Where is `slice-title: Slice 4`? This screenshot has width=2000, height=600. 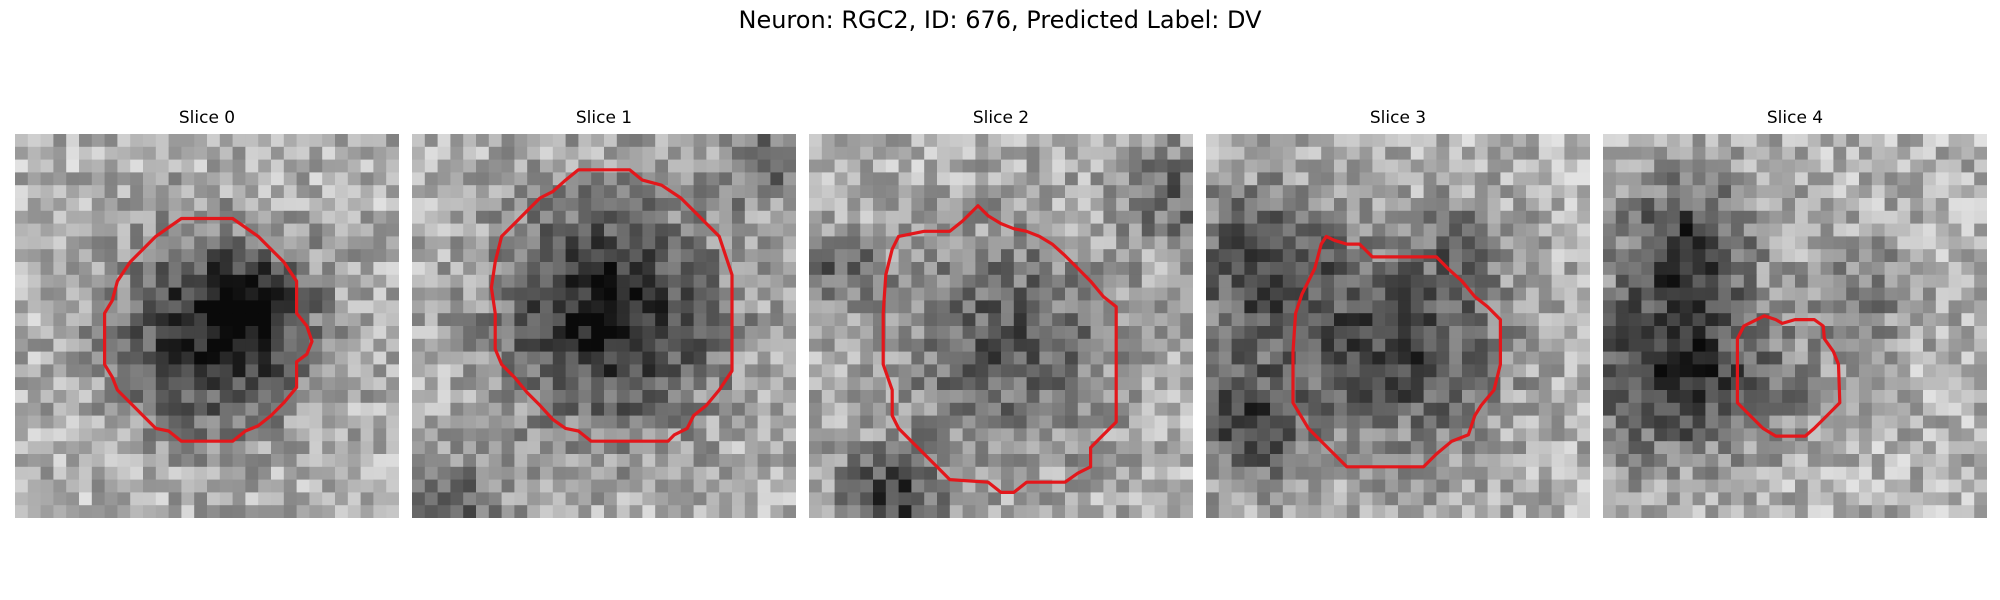
slice-title: Slice 4 is located at coordinates (1795, 118).